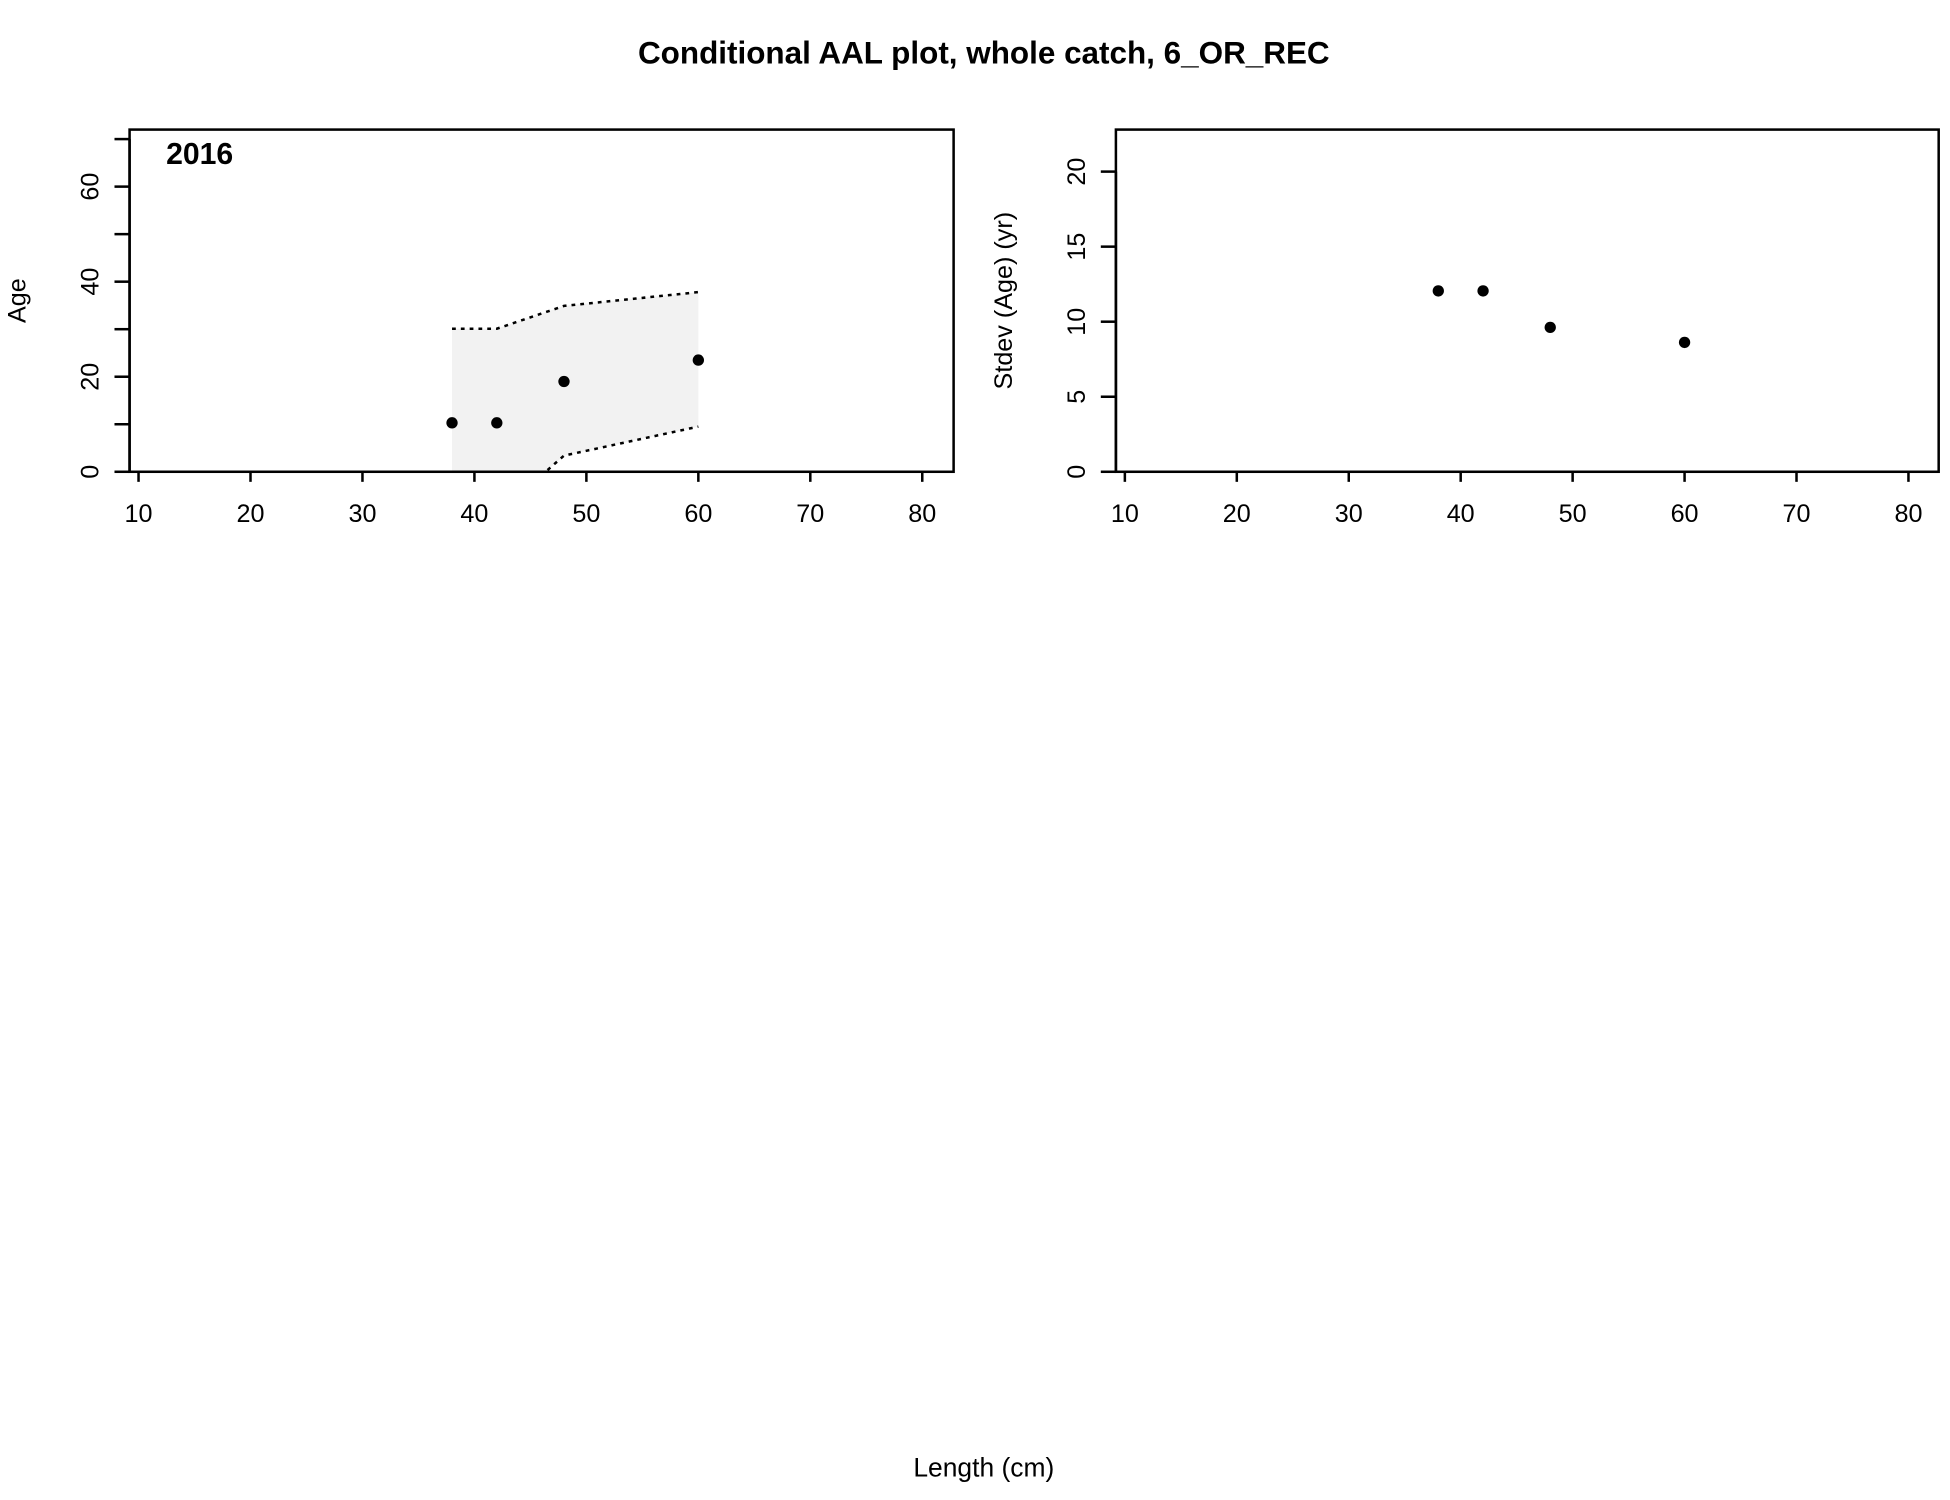 The height and width of the screenshot is (1500, 1950). Describe the element at coordinates (1077, 322) in the screenshot. I see `y-tick-label: 10` at that location.